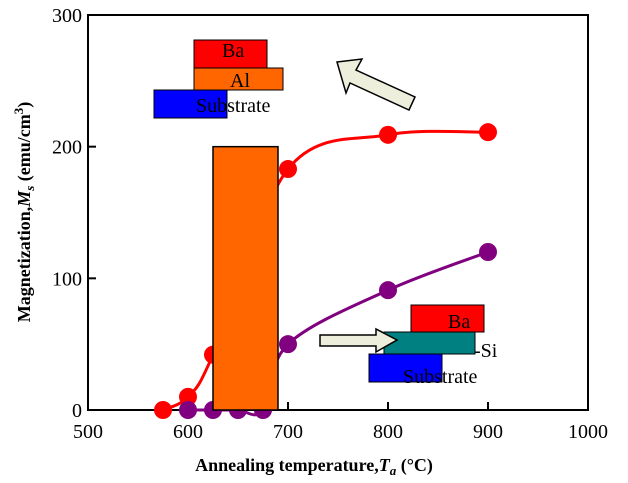  I want to click on y-axis-label: Magnetization,Ms (emu/cm3), so click(24, 212).